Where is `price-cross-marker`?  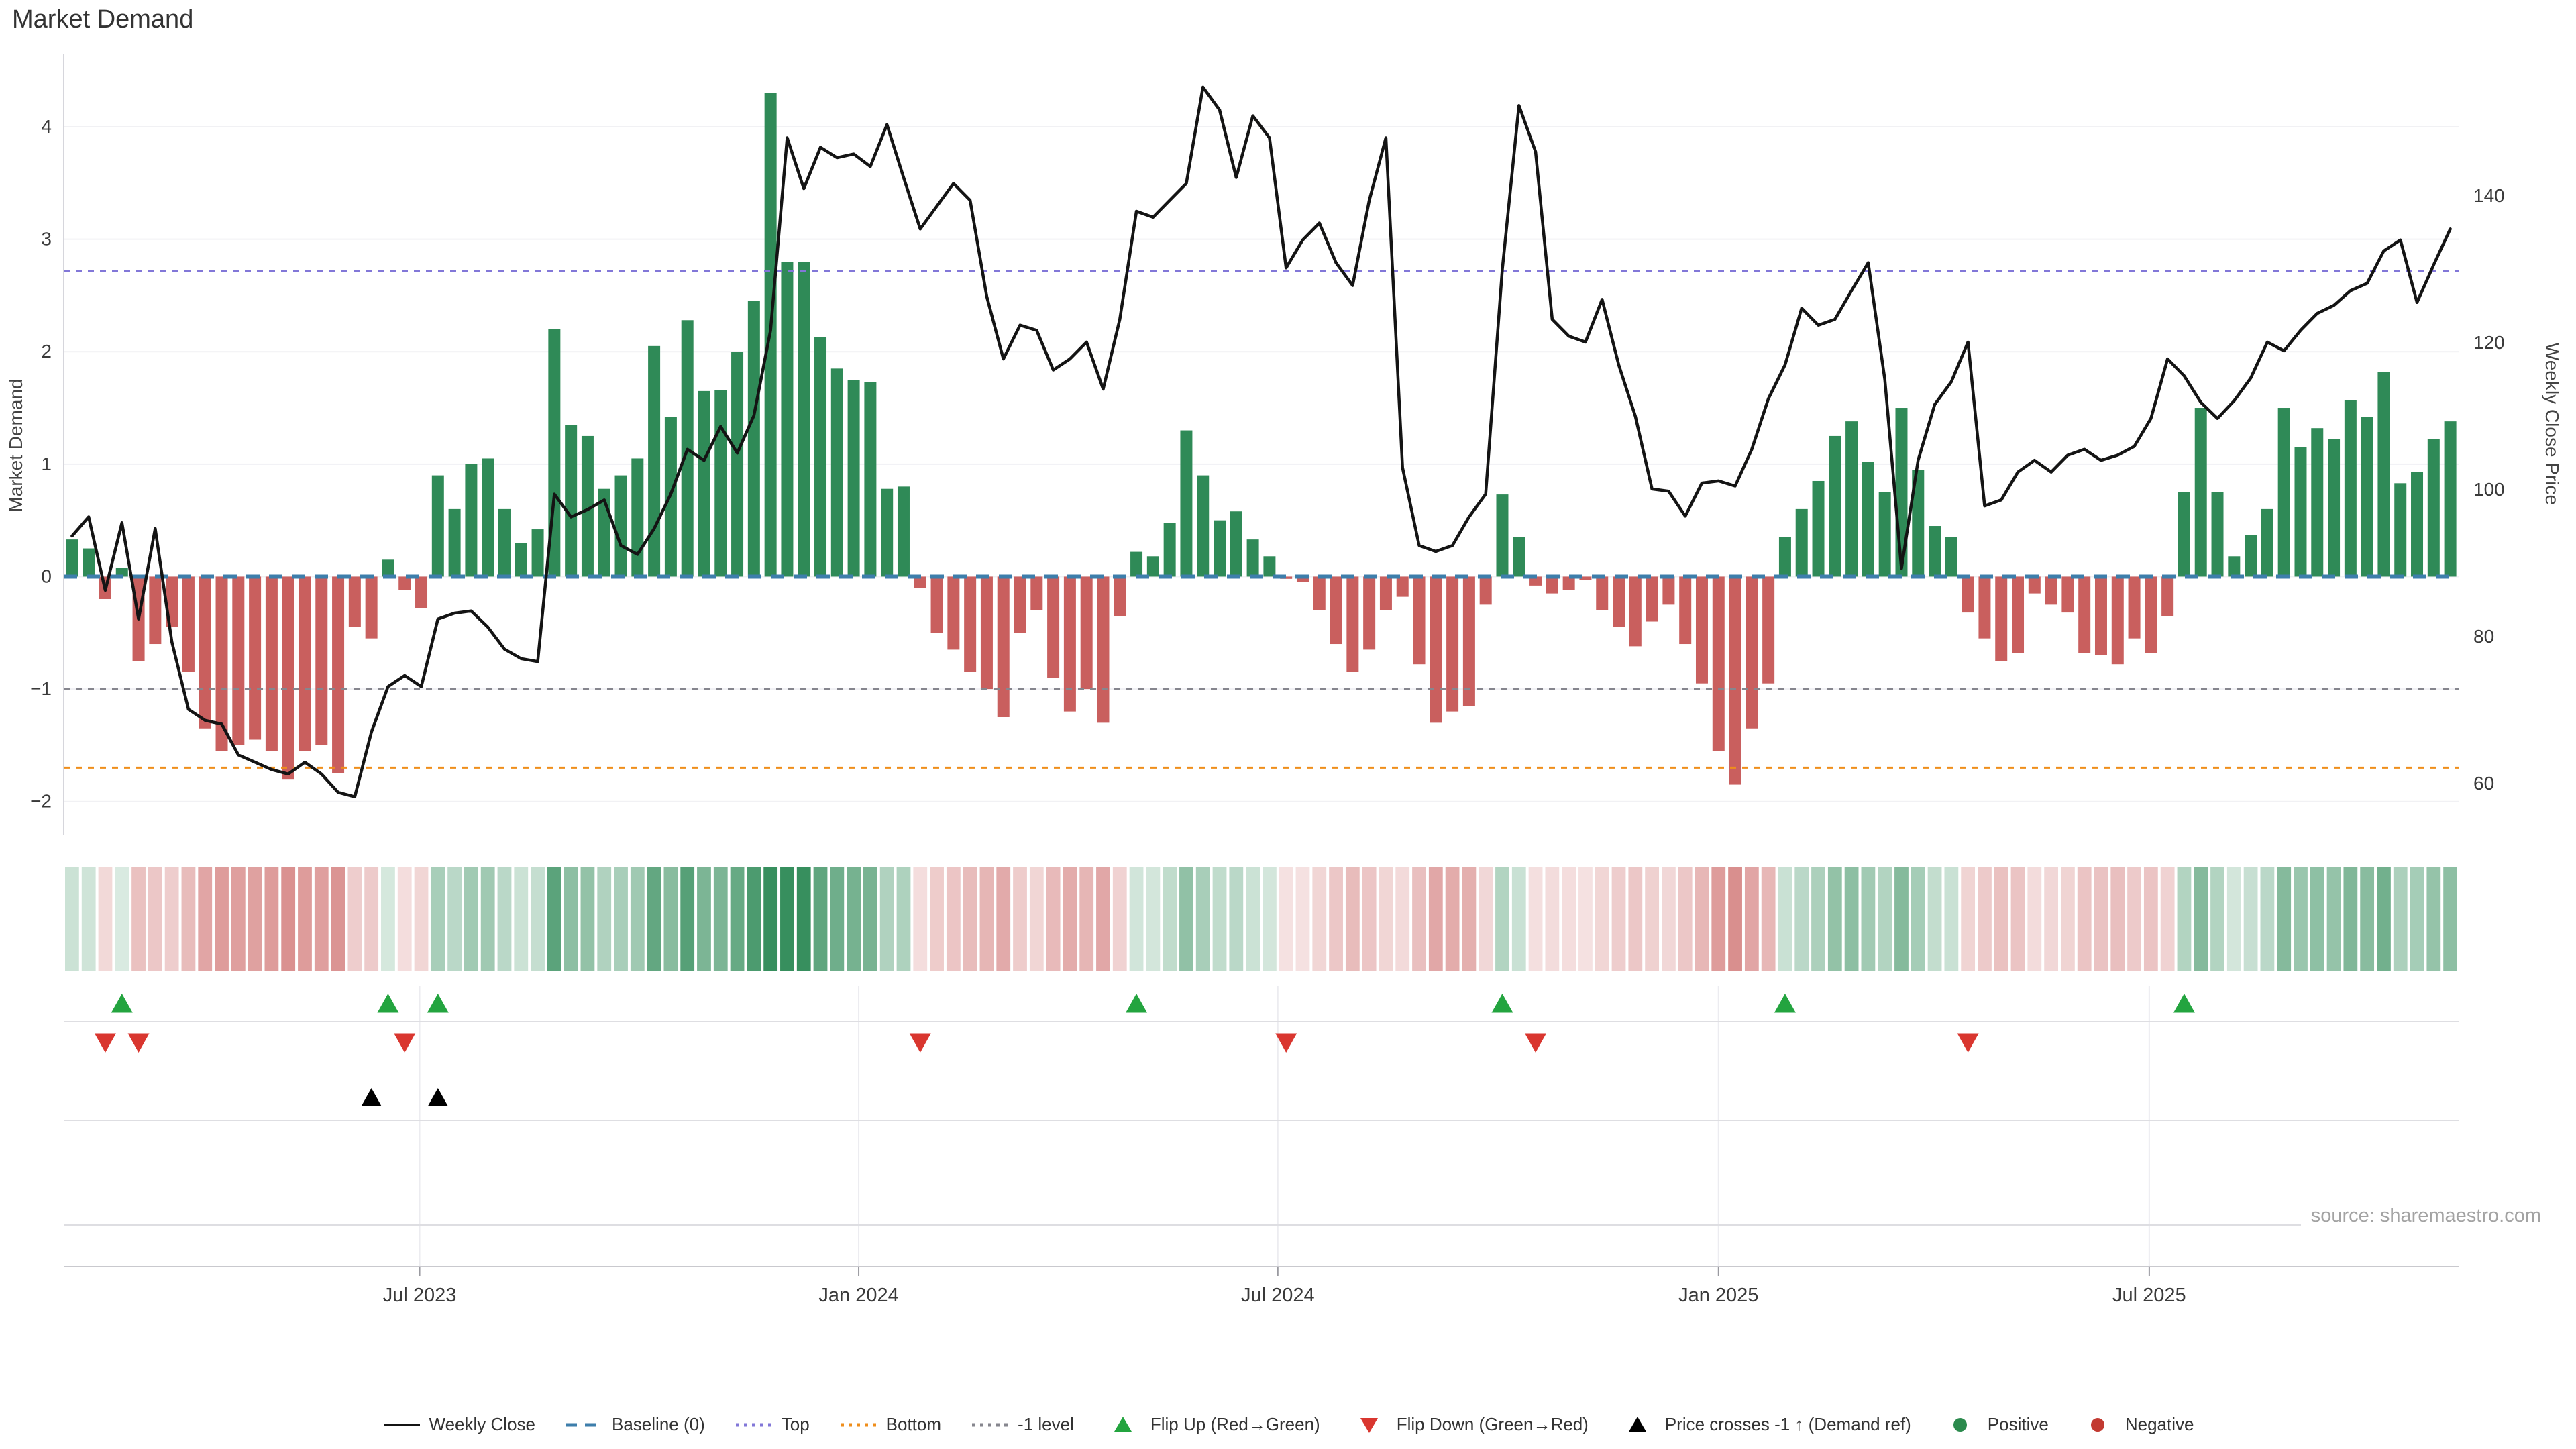 price-cross-marker is located at coordinates (437, 1097).